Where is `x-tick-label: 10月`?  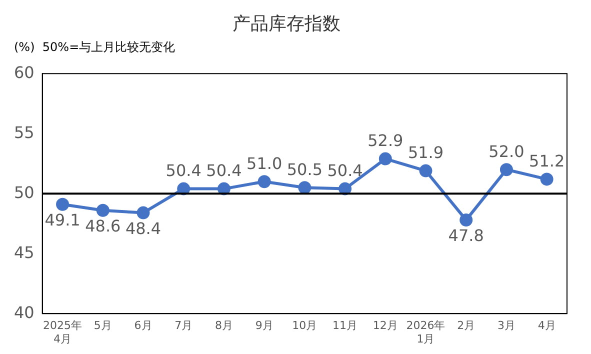
x-tick-label: 10月 is located at coordinates (305, 325).